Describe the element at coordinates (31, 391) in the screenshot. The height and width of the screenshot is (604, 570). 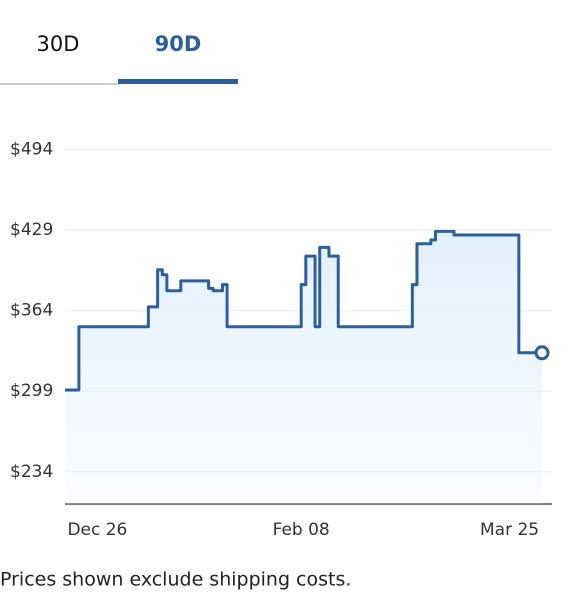
I see `y-tick-label: $299` at that location.